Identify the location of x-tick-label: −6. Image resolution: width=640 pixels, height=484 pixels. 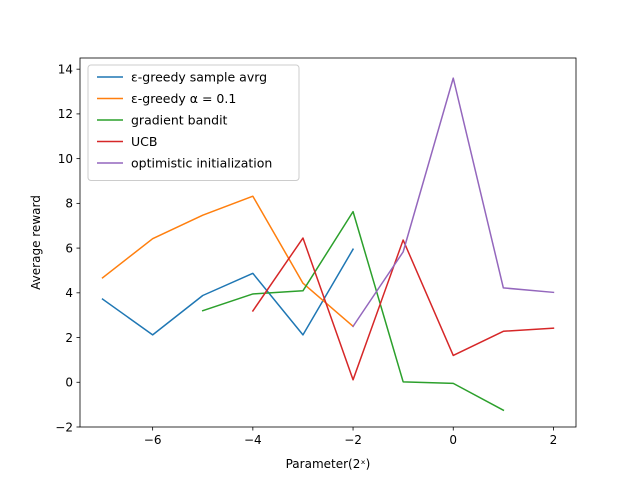
(153, 440).